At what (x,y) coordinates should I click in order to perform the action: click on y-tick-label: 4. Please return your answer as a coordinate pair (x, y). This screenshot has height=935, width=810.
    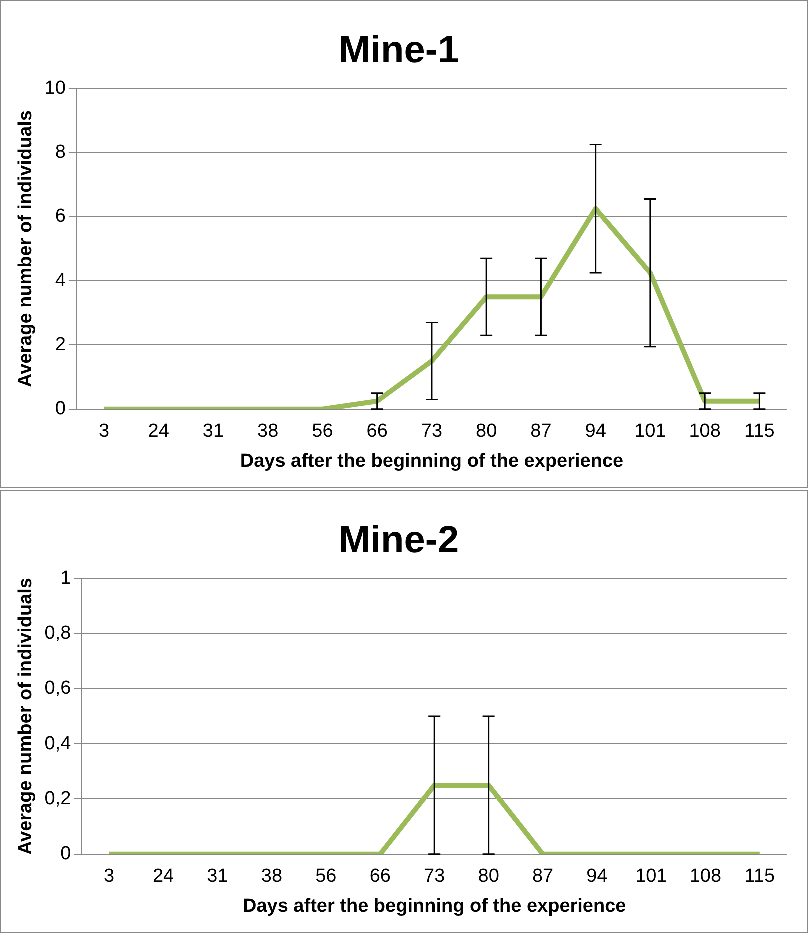
    Looking at the image, I should click on (60, 281).